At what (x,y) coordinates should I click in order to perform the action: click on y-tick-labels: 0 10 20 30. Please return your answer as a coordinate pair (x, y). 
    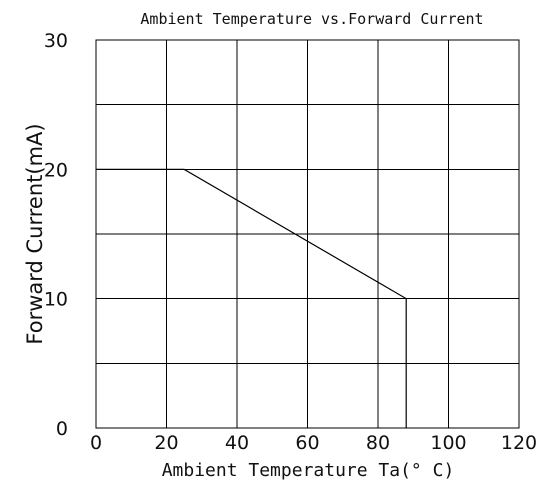
    Looking at the image, I should click on (56, 235).